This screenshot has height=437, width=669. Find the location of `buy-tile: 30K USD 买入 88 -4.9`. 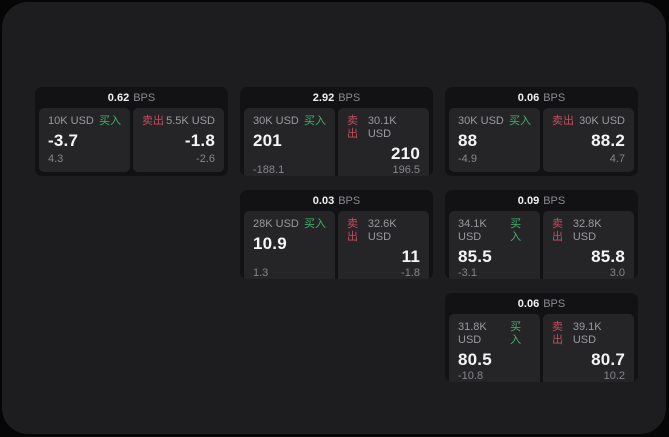

buy-tile: 30K USD 买入 88 -4.9 is located at coordinates (494, 140).